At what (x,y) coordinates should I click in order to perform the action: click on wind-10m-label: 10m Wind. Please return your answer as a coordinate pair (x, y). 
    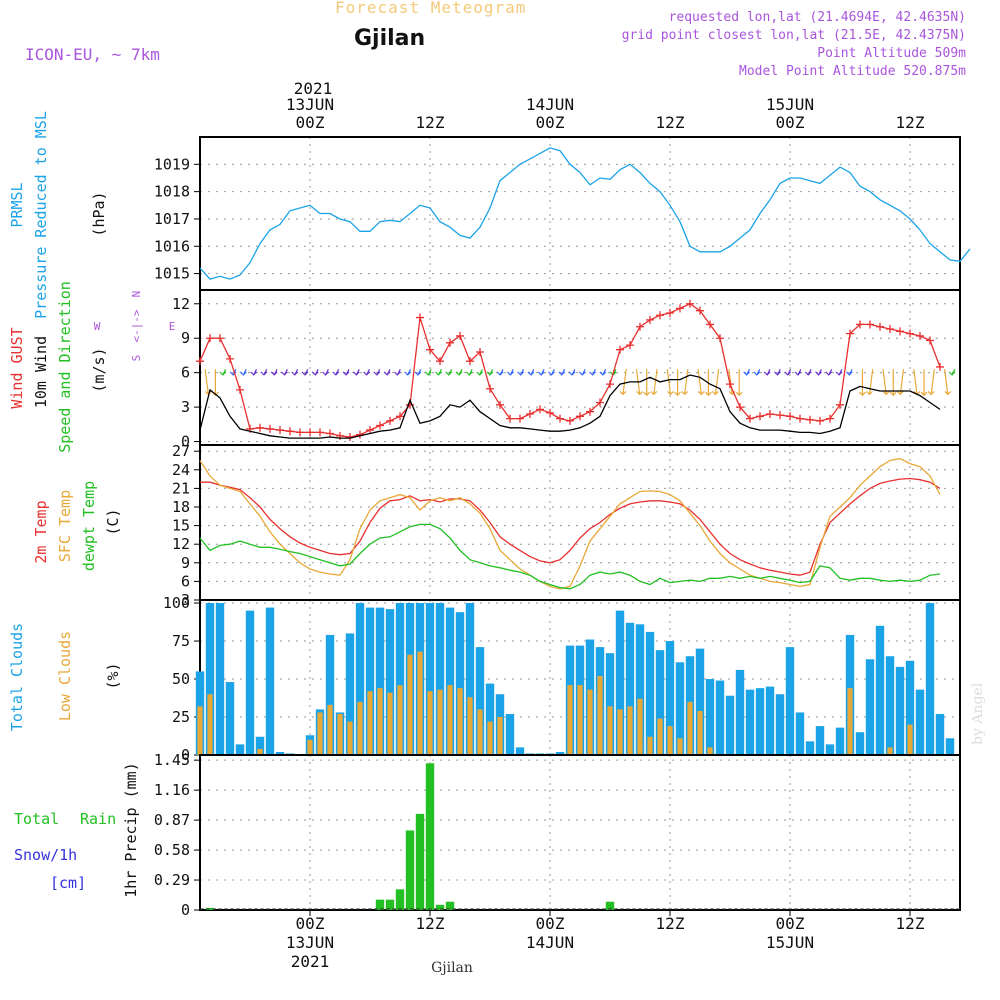
    Looking at the image, I should click on (41, 372).